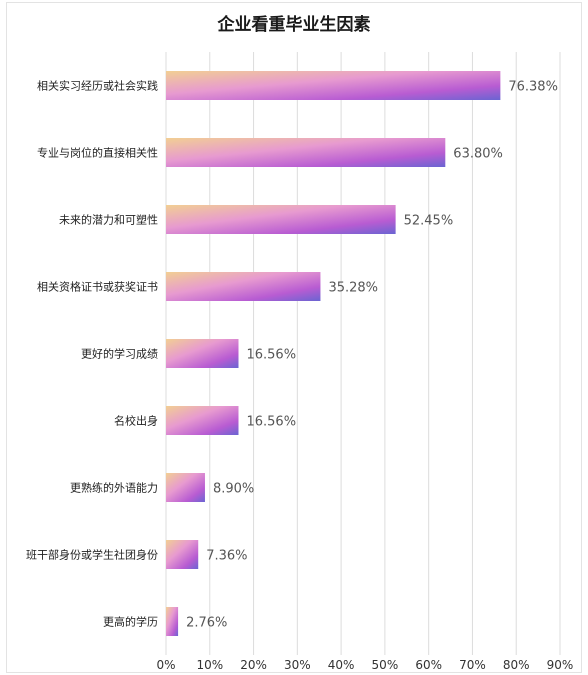 Image resolution: width=588 pixels, height=675 pixels. What do you see at coordinates (472, 665) in the screenshot?
I see `x-tick-label: 70%` at bounding box center [472, 665].